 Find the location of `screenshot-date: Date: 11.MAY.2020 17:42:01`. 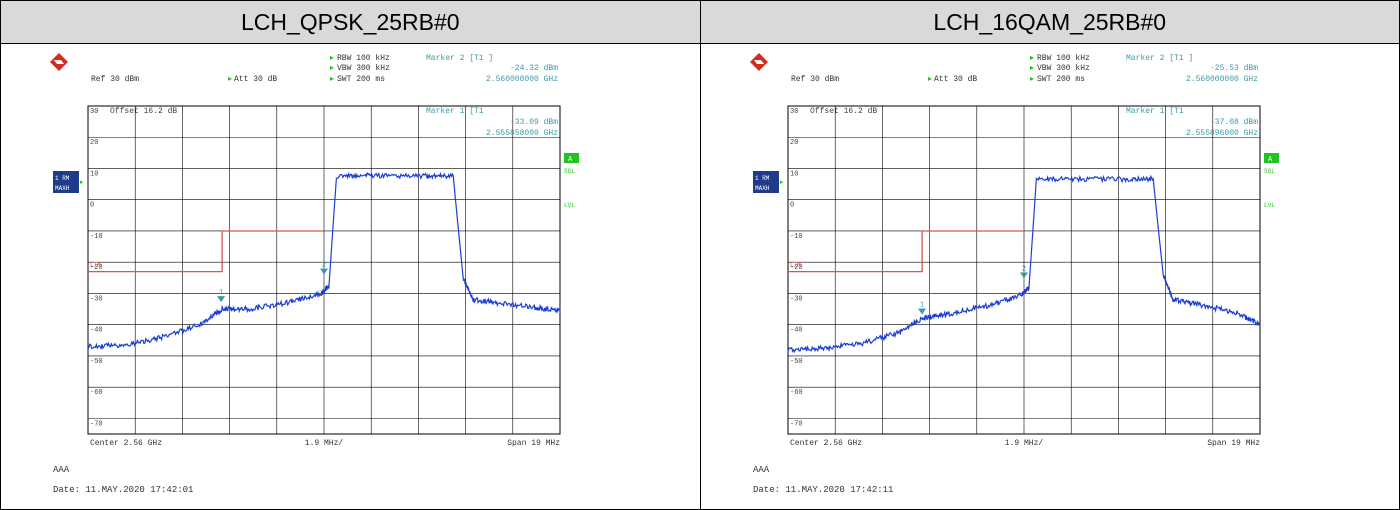

screenshot-date: Date: 11.MAY.2020 17:42:01 is located at coordinates (123, 490).